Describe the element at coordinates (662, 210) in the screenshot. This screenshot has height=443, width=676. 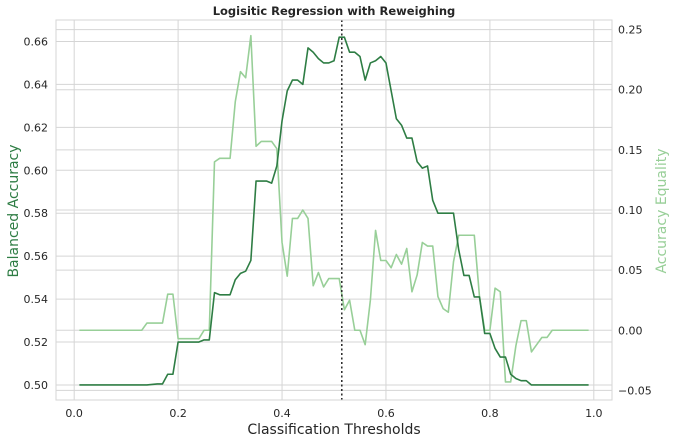
I see `y-axis-right-label: Accuracy Equality` at that location.